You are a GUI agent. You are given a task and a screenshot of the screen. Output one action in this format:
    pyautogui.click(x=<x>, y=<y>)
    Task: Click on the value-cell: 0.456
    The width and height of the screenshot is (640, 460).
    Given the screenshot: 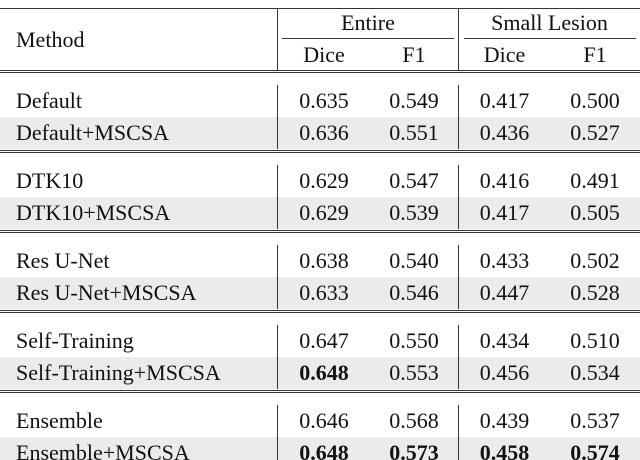 What is the action you would take?
    pyautogui.click(x=504, y=373)
    